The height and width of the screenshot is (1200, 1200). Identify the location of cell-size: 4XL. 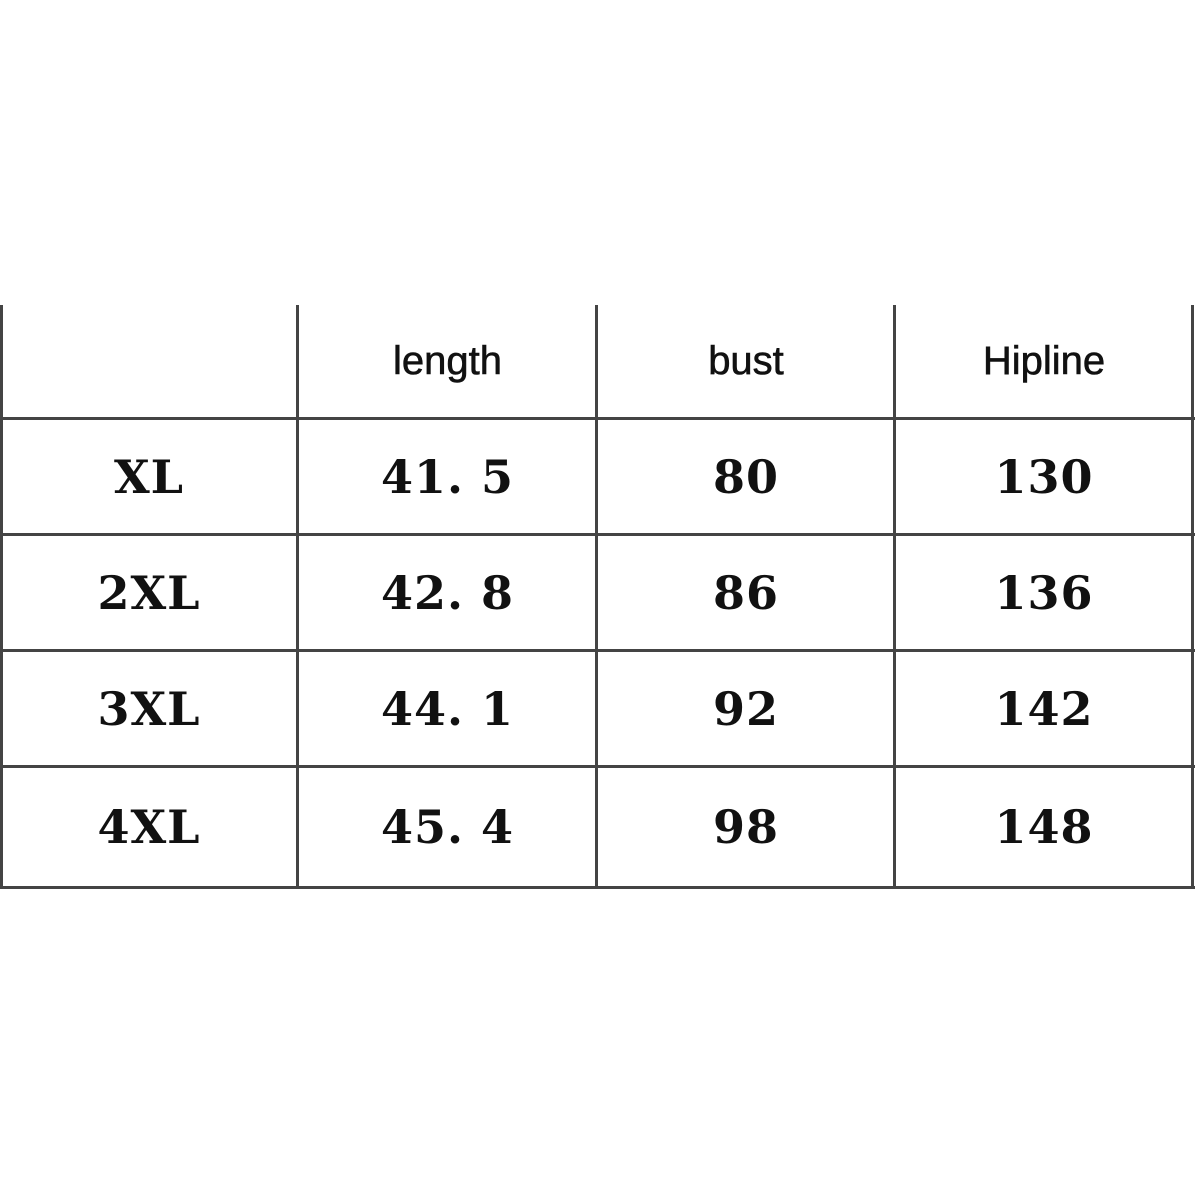
(149, 827).